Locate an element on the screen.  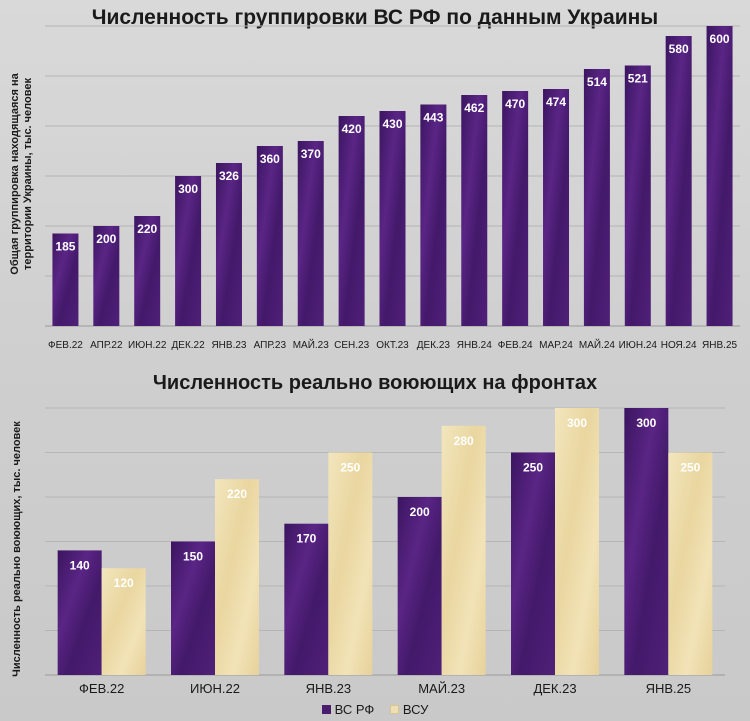
legend-item-ua: ВСУ is located at coordinates (409, 709).